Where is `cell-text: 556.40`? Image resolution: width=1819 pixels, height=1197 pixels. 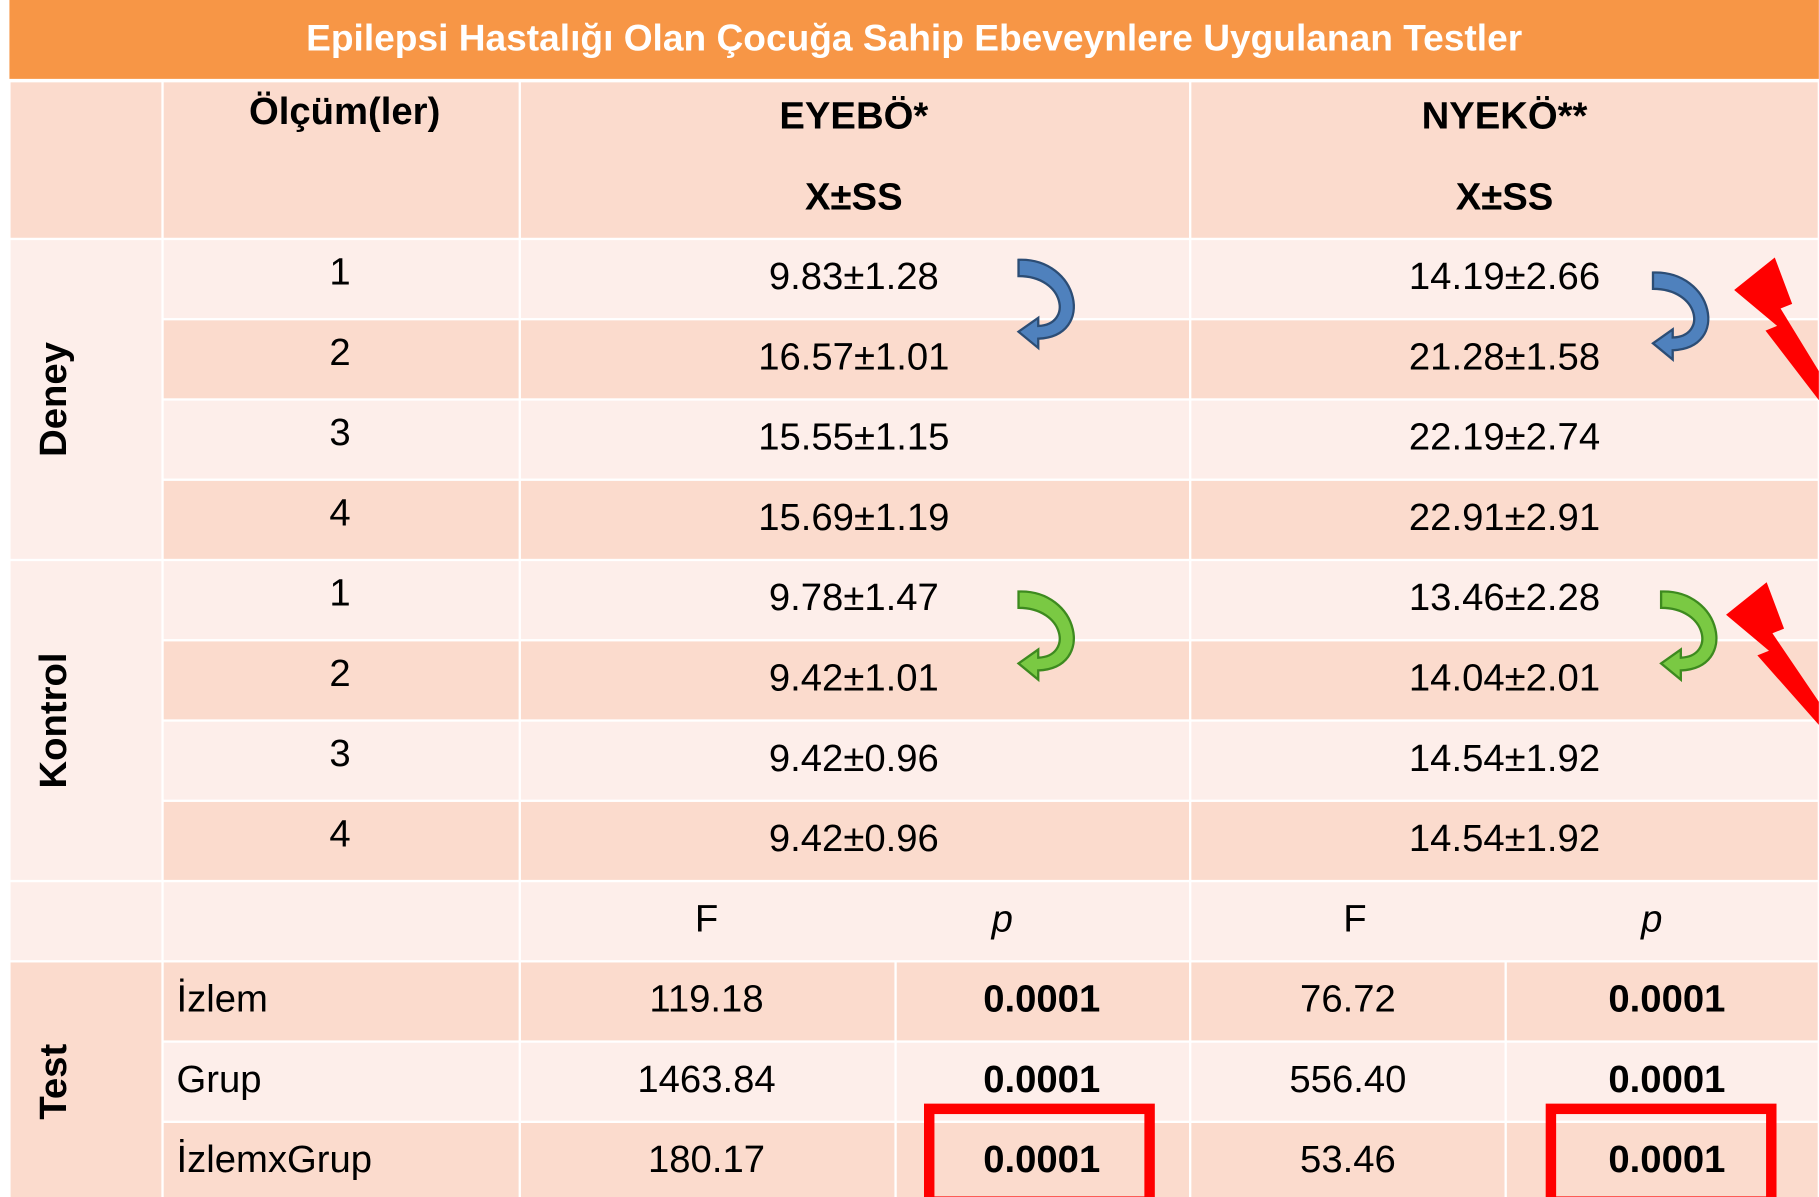 cell-text: 556.40 is located at coordinates (1347, 1079).